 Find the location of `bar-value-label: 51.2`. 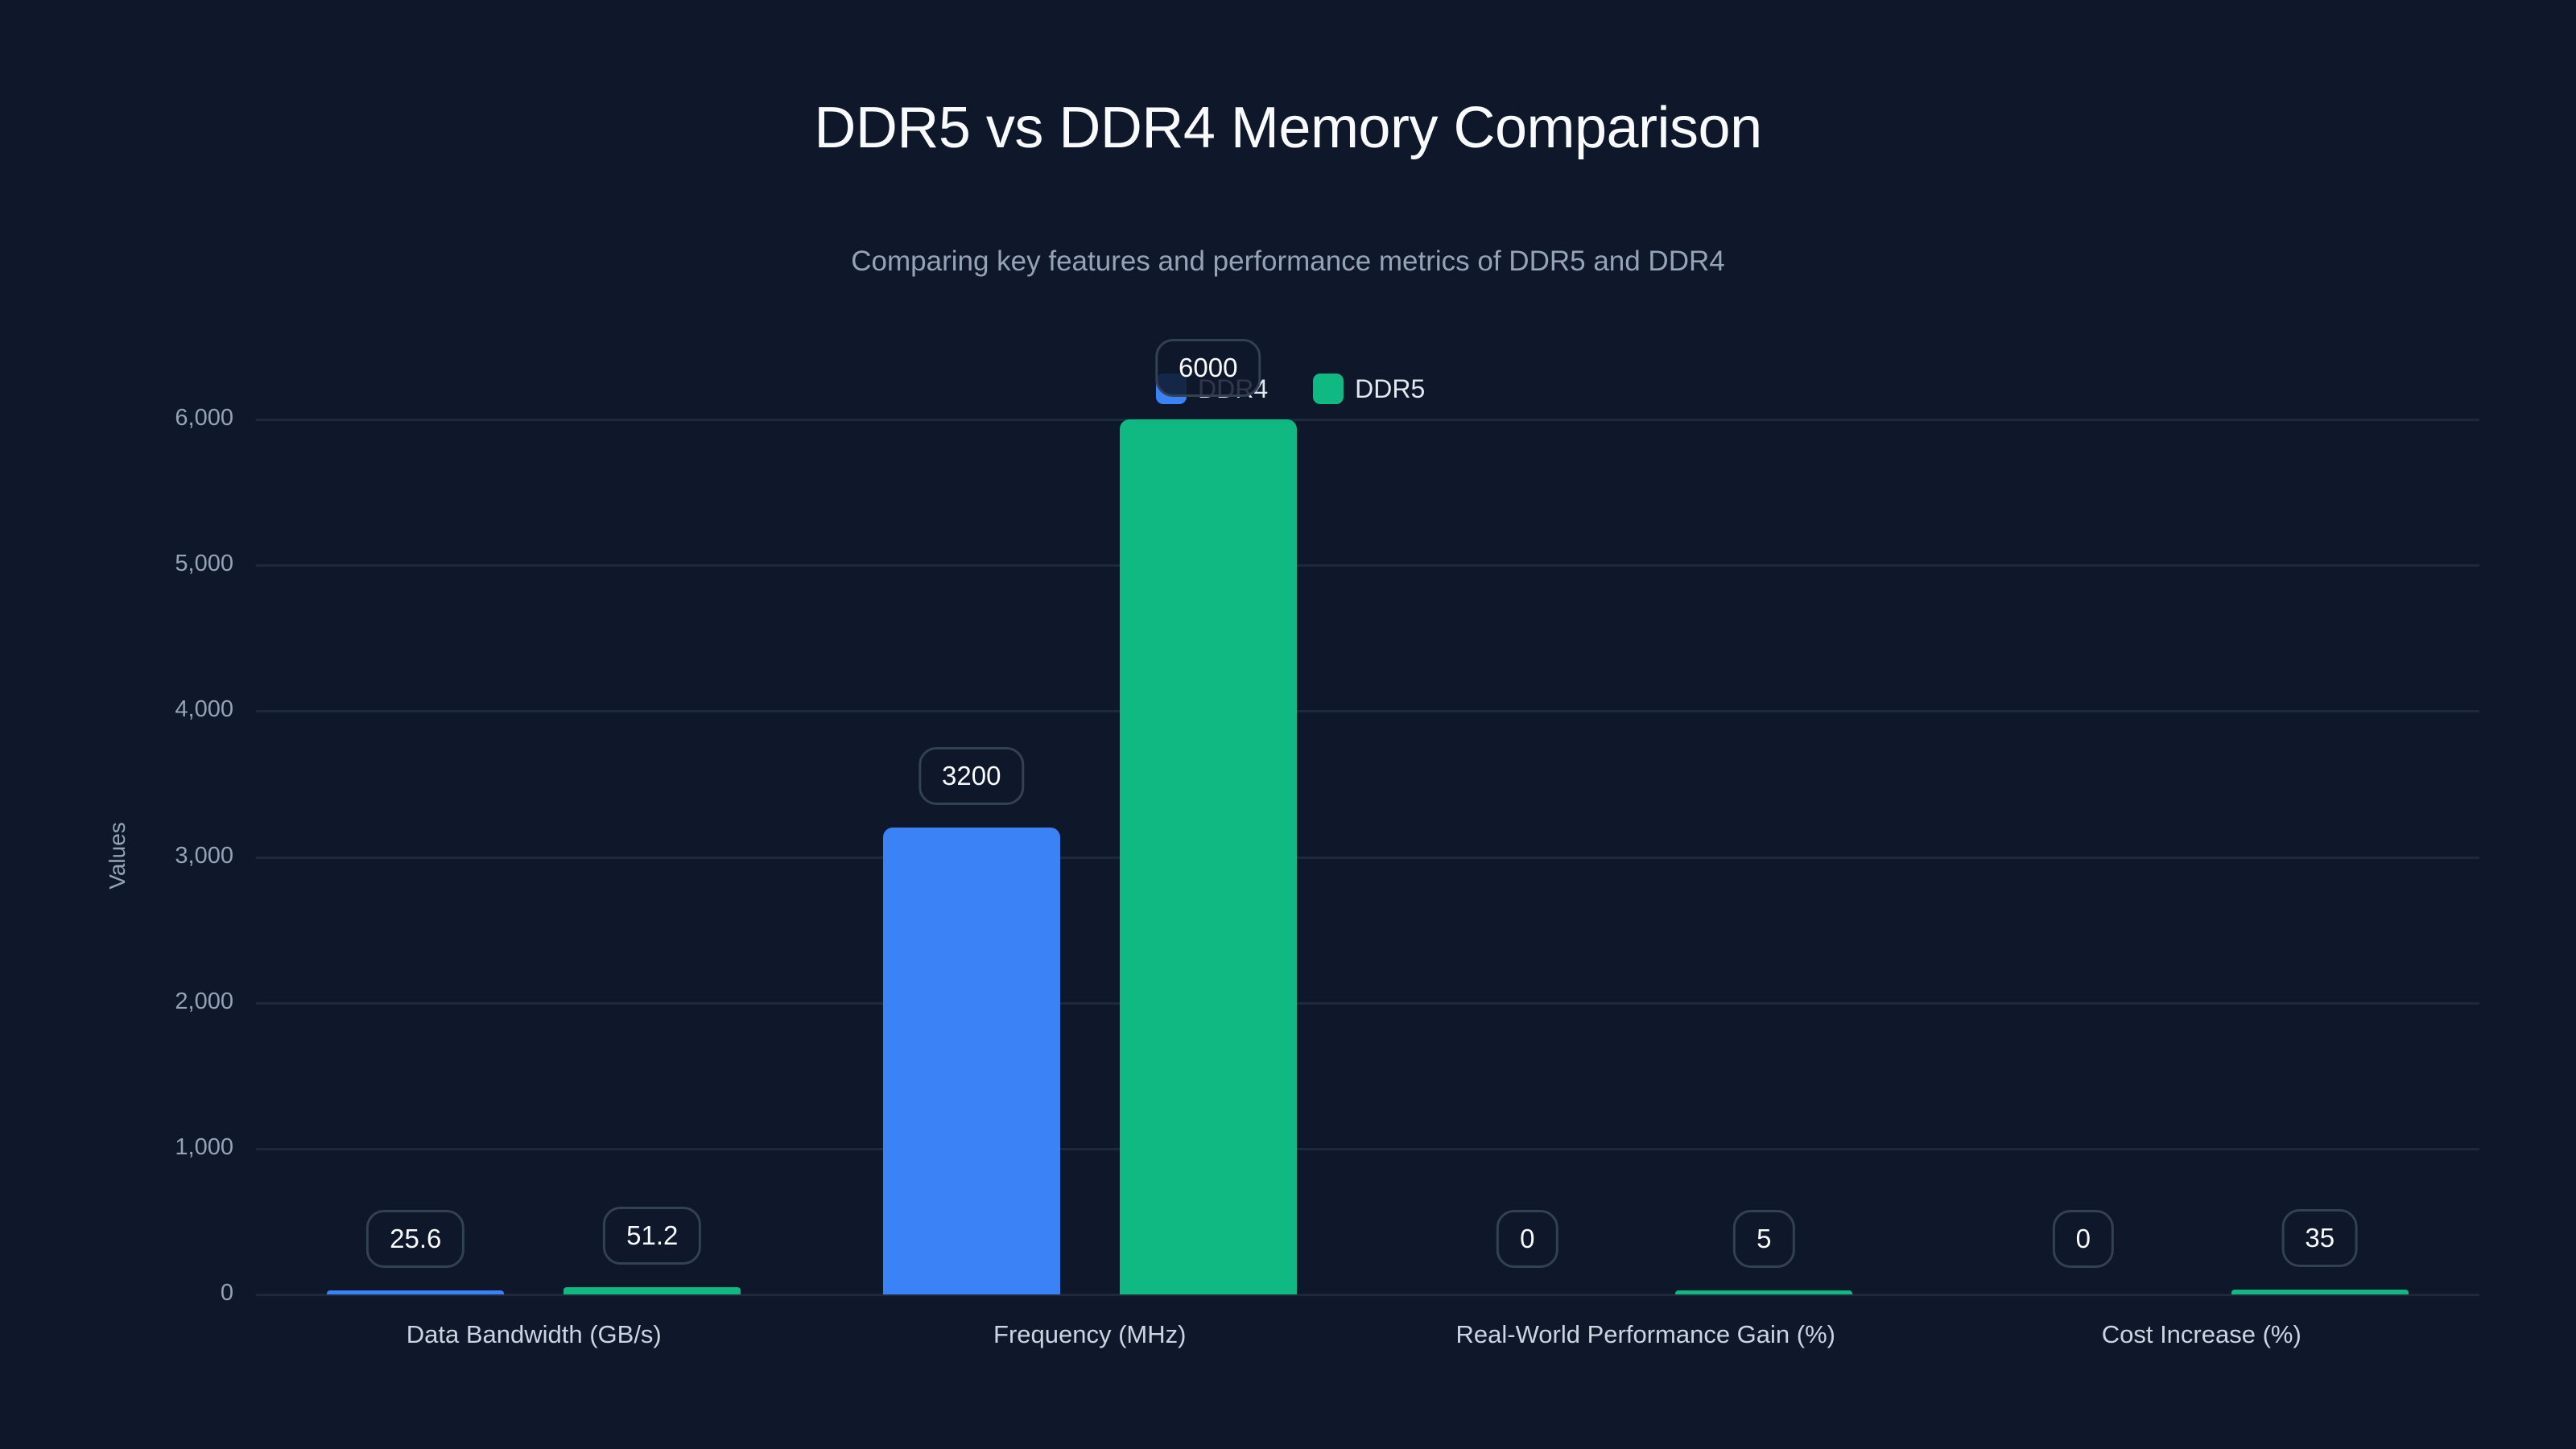

bar-value-label: 51.2 is located at coordinates (652, 1235).